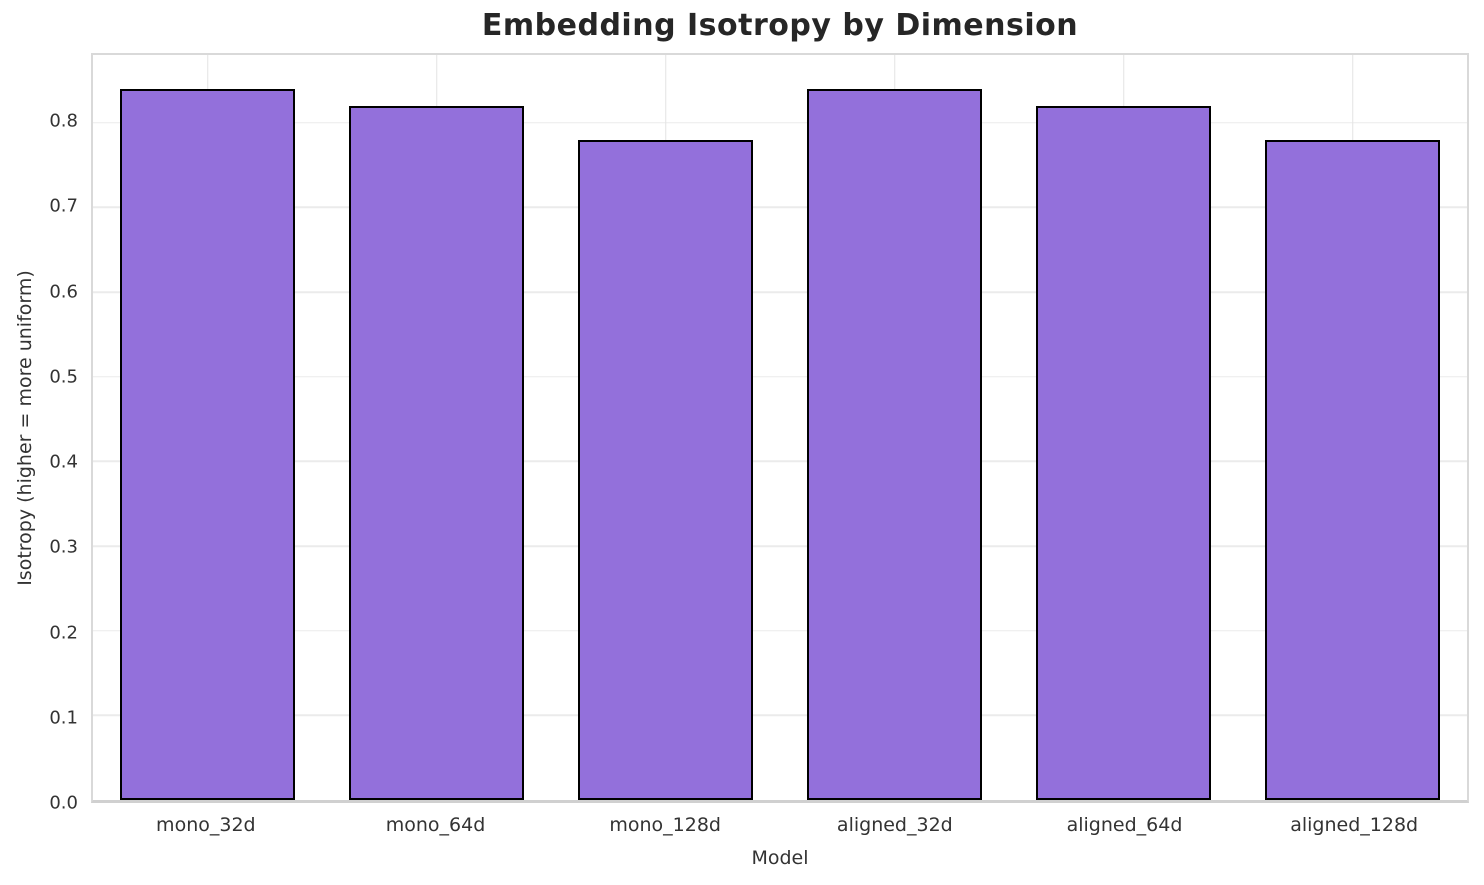 The width and height of the screenshot is (1484, 885). What do you see at coordinates (63, 547) in the screenshot?
I see `y-tick-label: 0.3` at bounding box center [63, 547].